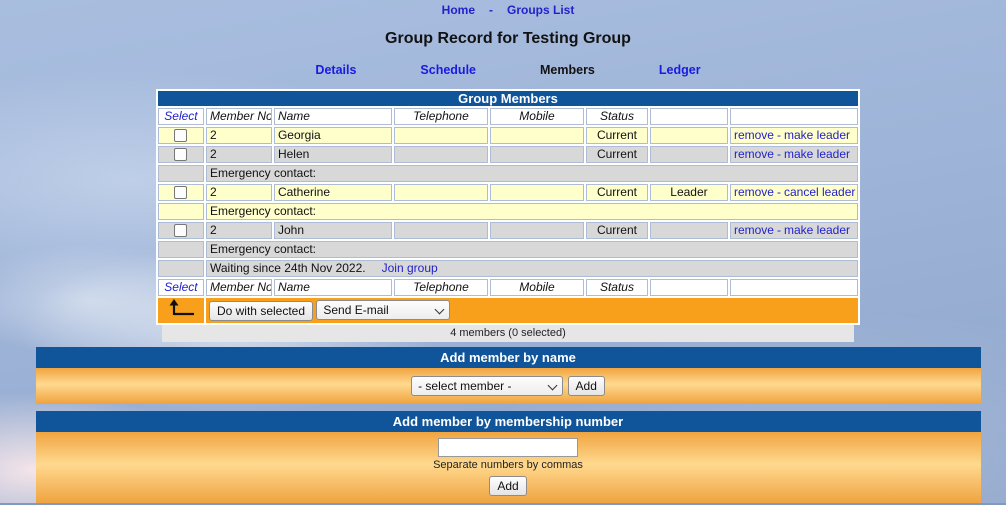 This screenshot has height=505, width=1006. I want to click on add-by-number-button: Add, so click(508, 486).